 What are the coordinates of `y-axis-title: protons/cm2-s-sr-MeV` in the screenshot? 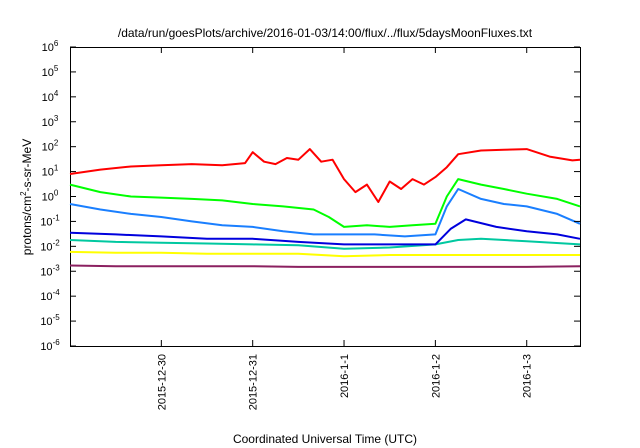 It's located at (26, 197).